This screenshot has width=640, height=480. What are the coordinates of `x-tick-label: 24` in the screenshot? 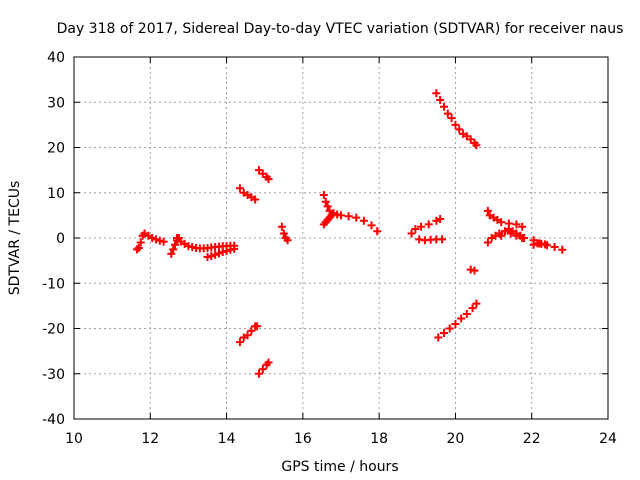 It's located at (608, 439).